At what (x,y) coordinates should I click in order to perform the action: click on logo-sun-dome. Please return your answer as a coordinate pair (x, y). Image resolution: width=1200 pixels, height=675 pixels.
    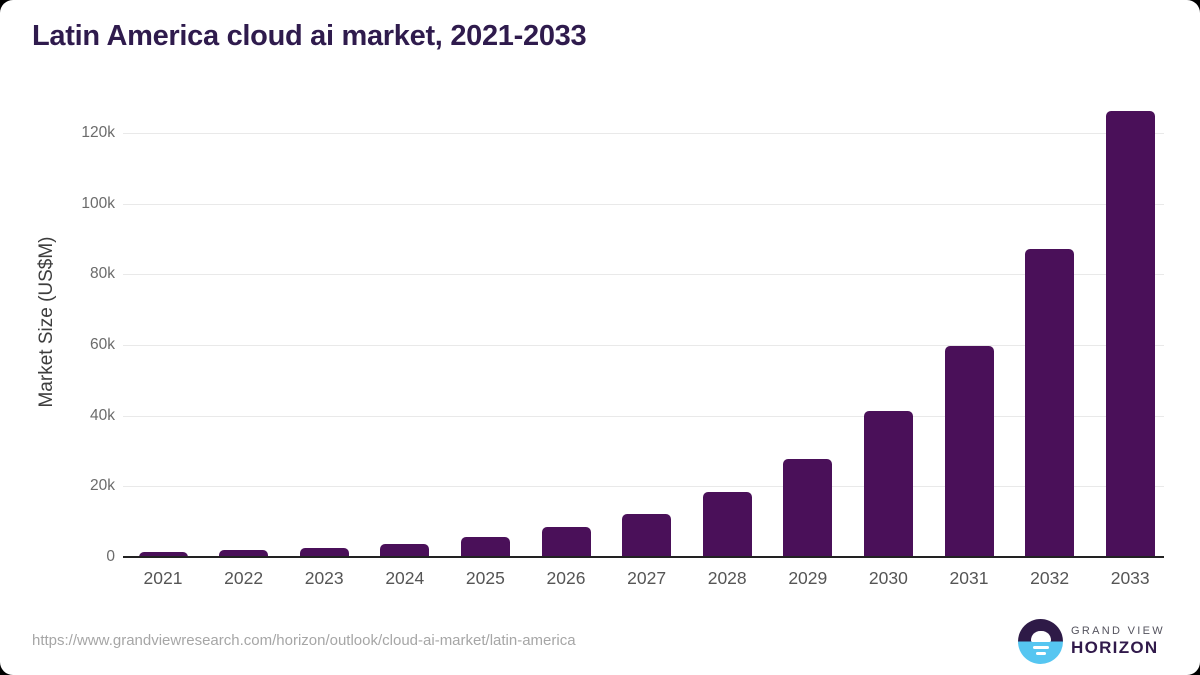
    Looking at the image, I should click on (1040, 636).